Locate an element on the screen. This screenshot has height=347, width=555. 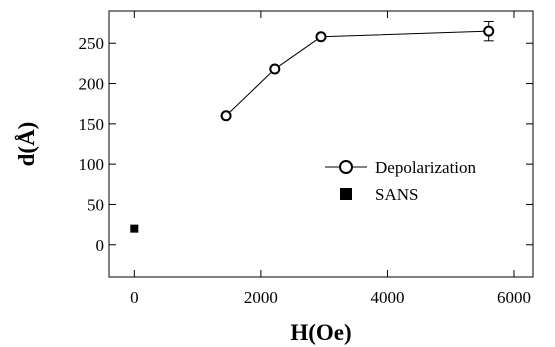
depolarization-line is located at coordinates (357, 73).